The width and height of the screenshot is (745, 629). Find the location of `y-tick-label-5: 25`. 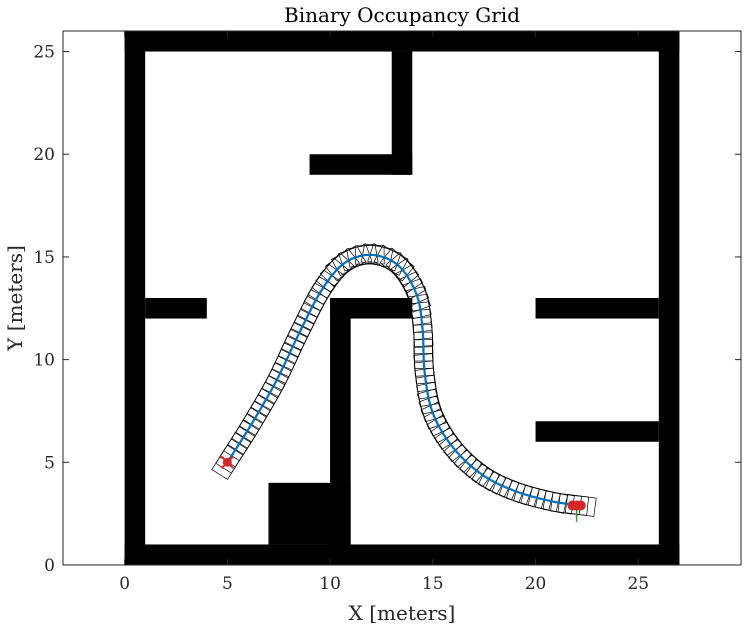

y-tick-label-5: 25 is located at coordinates (44, 53).